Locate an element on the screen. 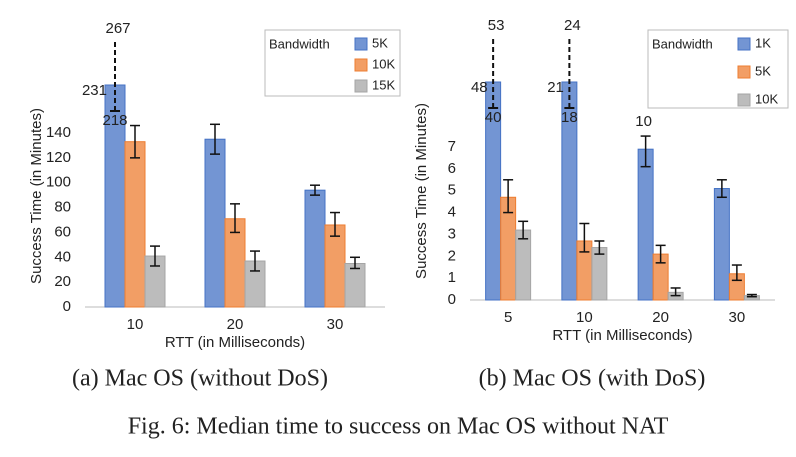 Image resolution: width=796 pixels, height=457 pixels. y-tick-label: 100 is located at coordinates (58, 182).